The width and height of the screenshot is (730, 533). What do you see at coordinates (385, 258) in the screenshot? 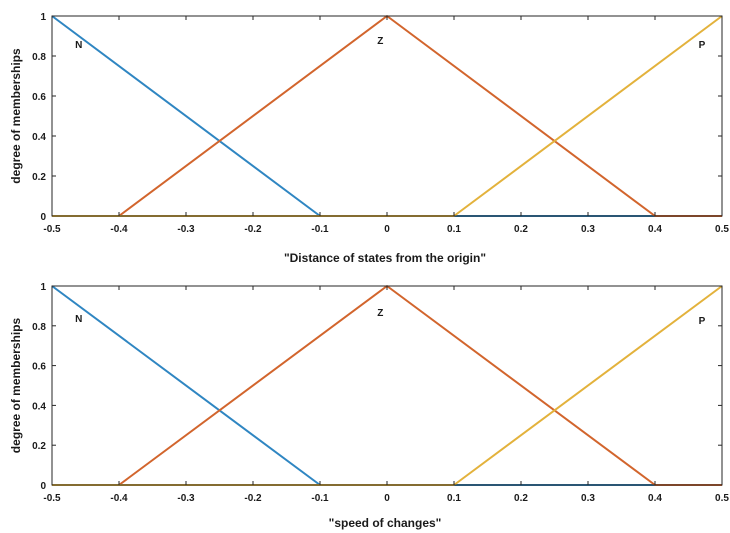
I see `x-axis-label: "Distance of states from the origin"` at bounding box center [385, 258].